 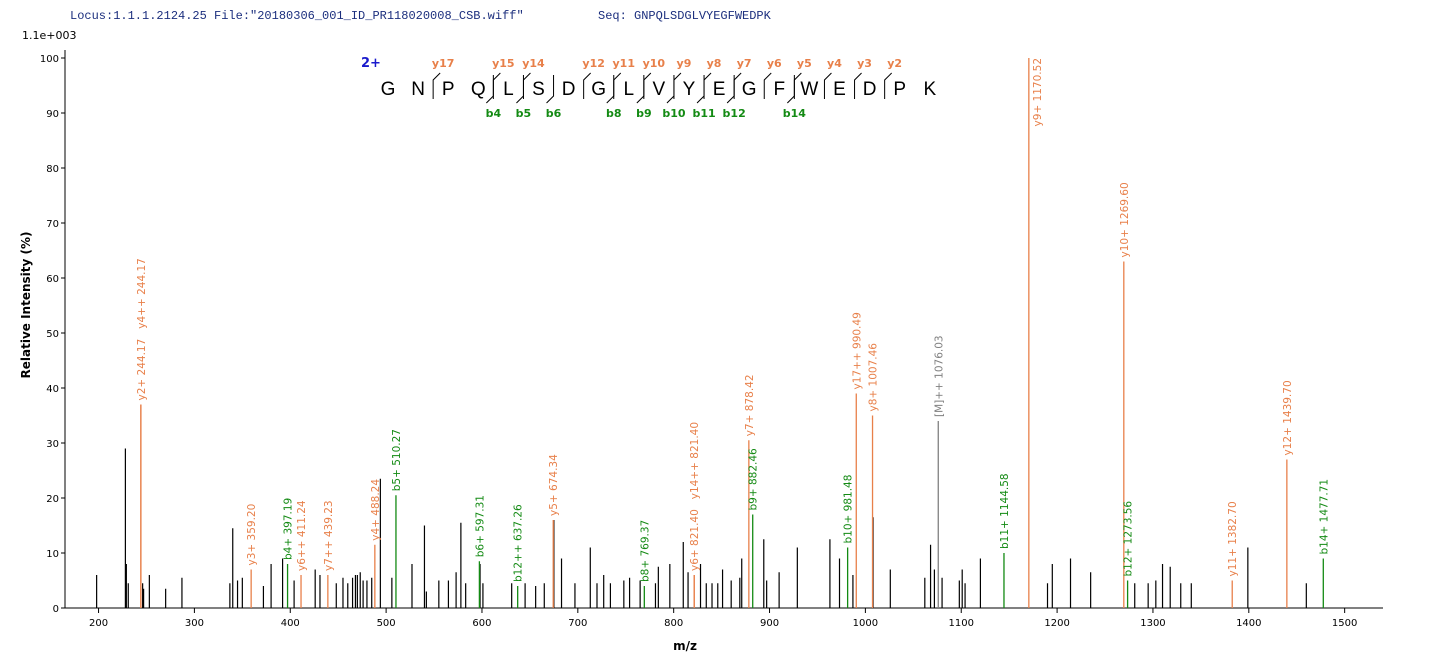 What do you see at coordinates (52, 554) in the screenshot?
I see `y-tick-label: 10` at bounding box center [52, 554].